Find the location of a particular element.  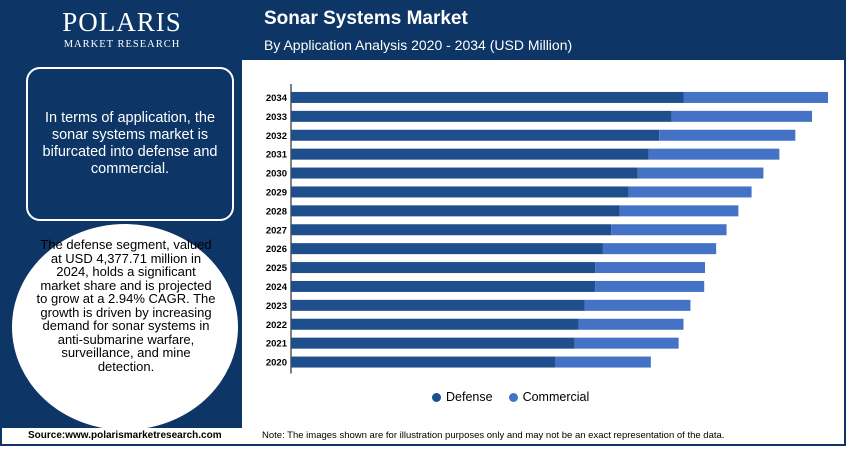

legend-label-commercial: Commercial is located at coordinates (556, 397).